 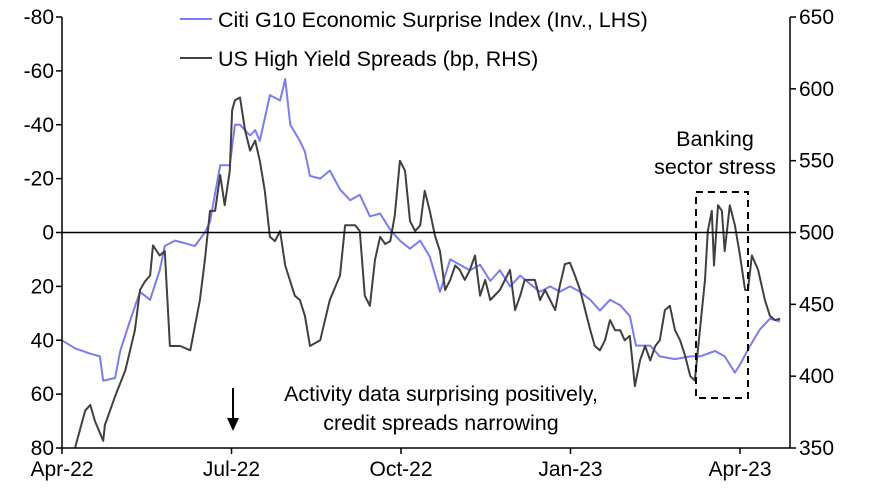 I want to click on activity-label-line2: credit spreads narrowing, so click(x=440, y=423).